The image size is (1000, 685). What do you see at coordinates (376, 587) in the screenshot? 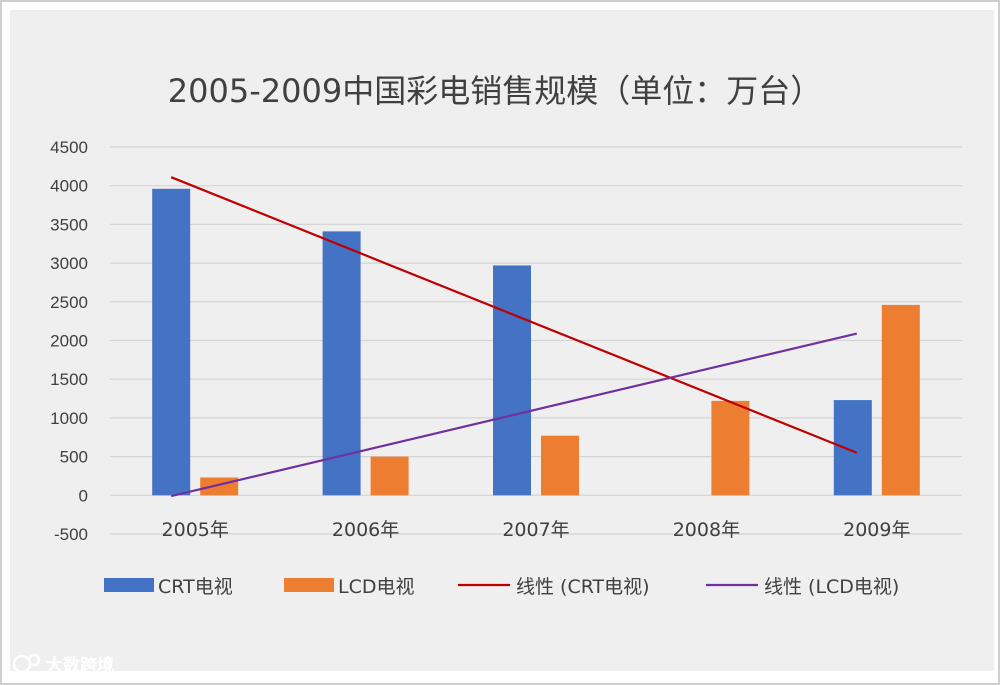
I see `legend-lcd-label: LCD电视` at bounding box center [376, 587].